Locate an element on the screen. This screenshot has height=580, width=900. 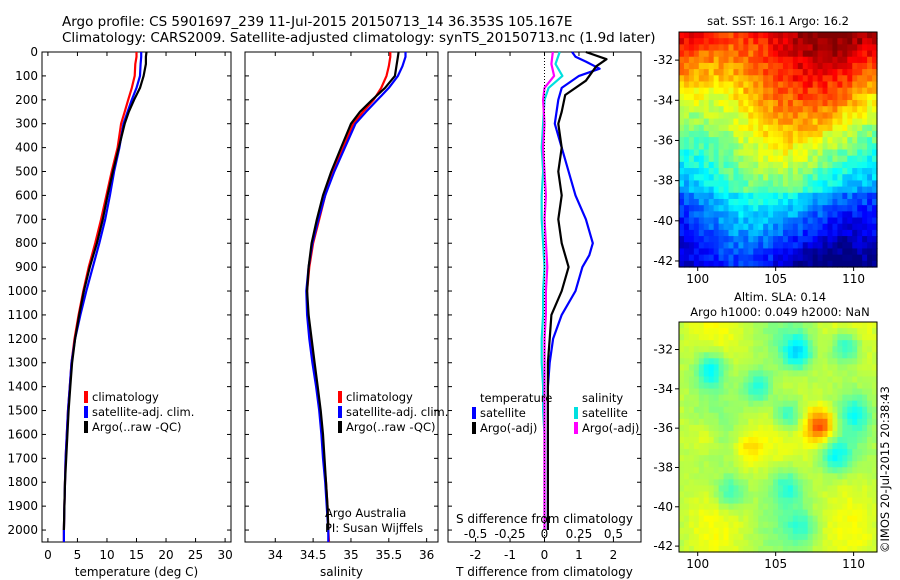
depth-tick-label: 1800 is located at coordinates (22, 482).